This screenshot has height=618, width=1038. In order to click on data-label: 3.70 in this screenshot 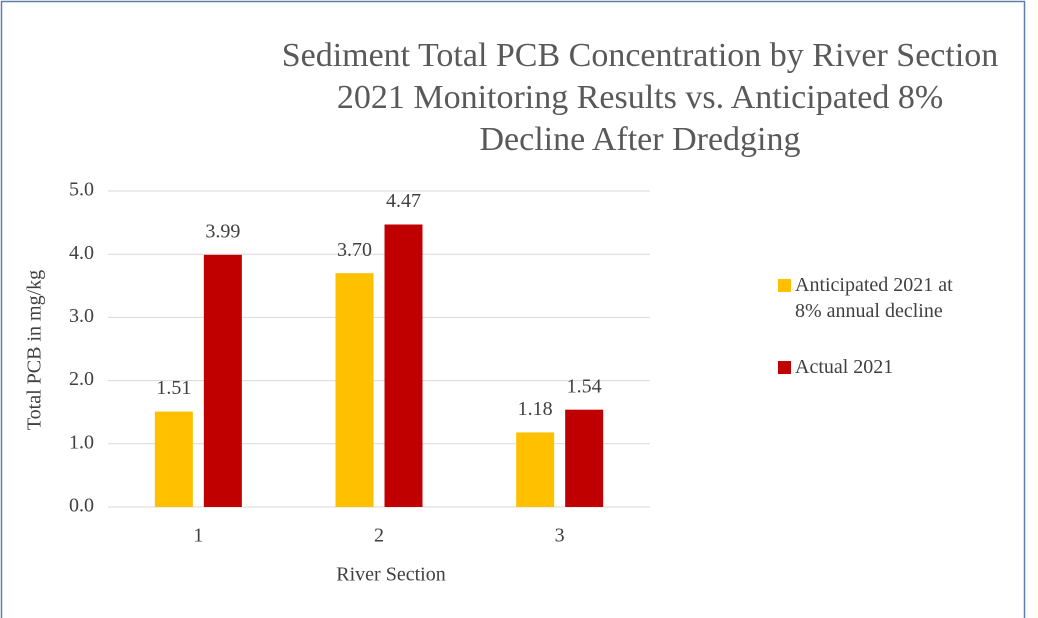, I will do `click(354, 250)`.